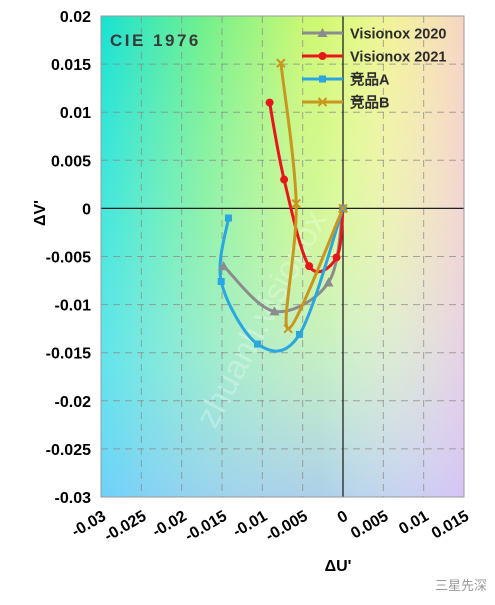 The image size is (495, 605). Describe the element at coordinates (398, 58) in the screenshot. I see `legend-label-1: Visionox 2021` at that location.